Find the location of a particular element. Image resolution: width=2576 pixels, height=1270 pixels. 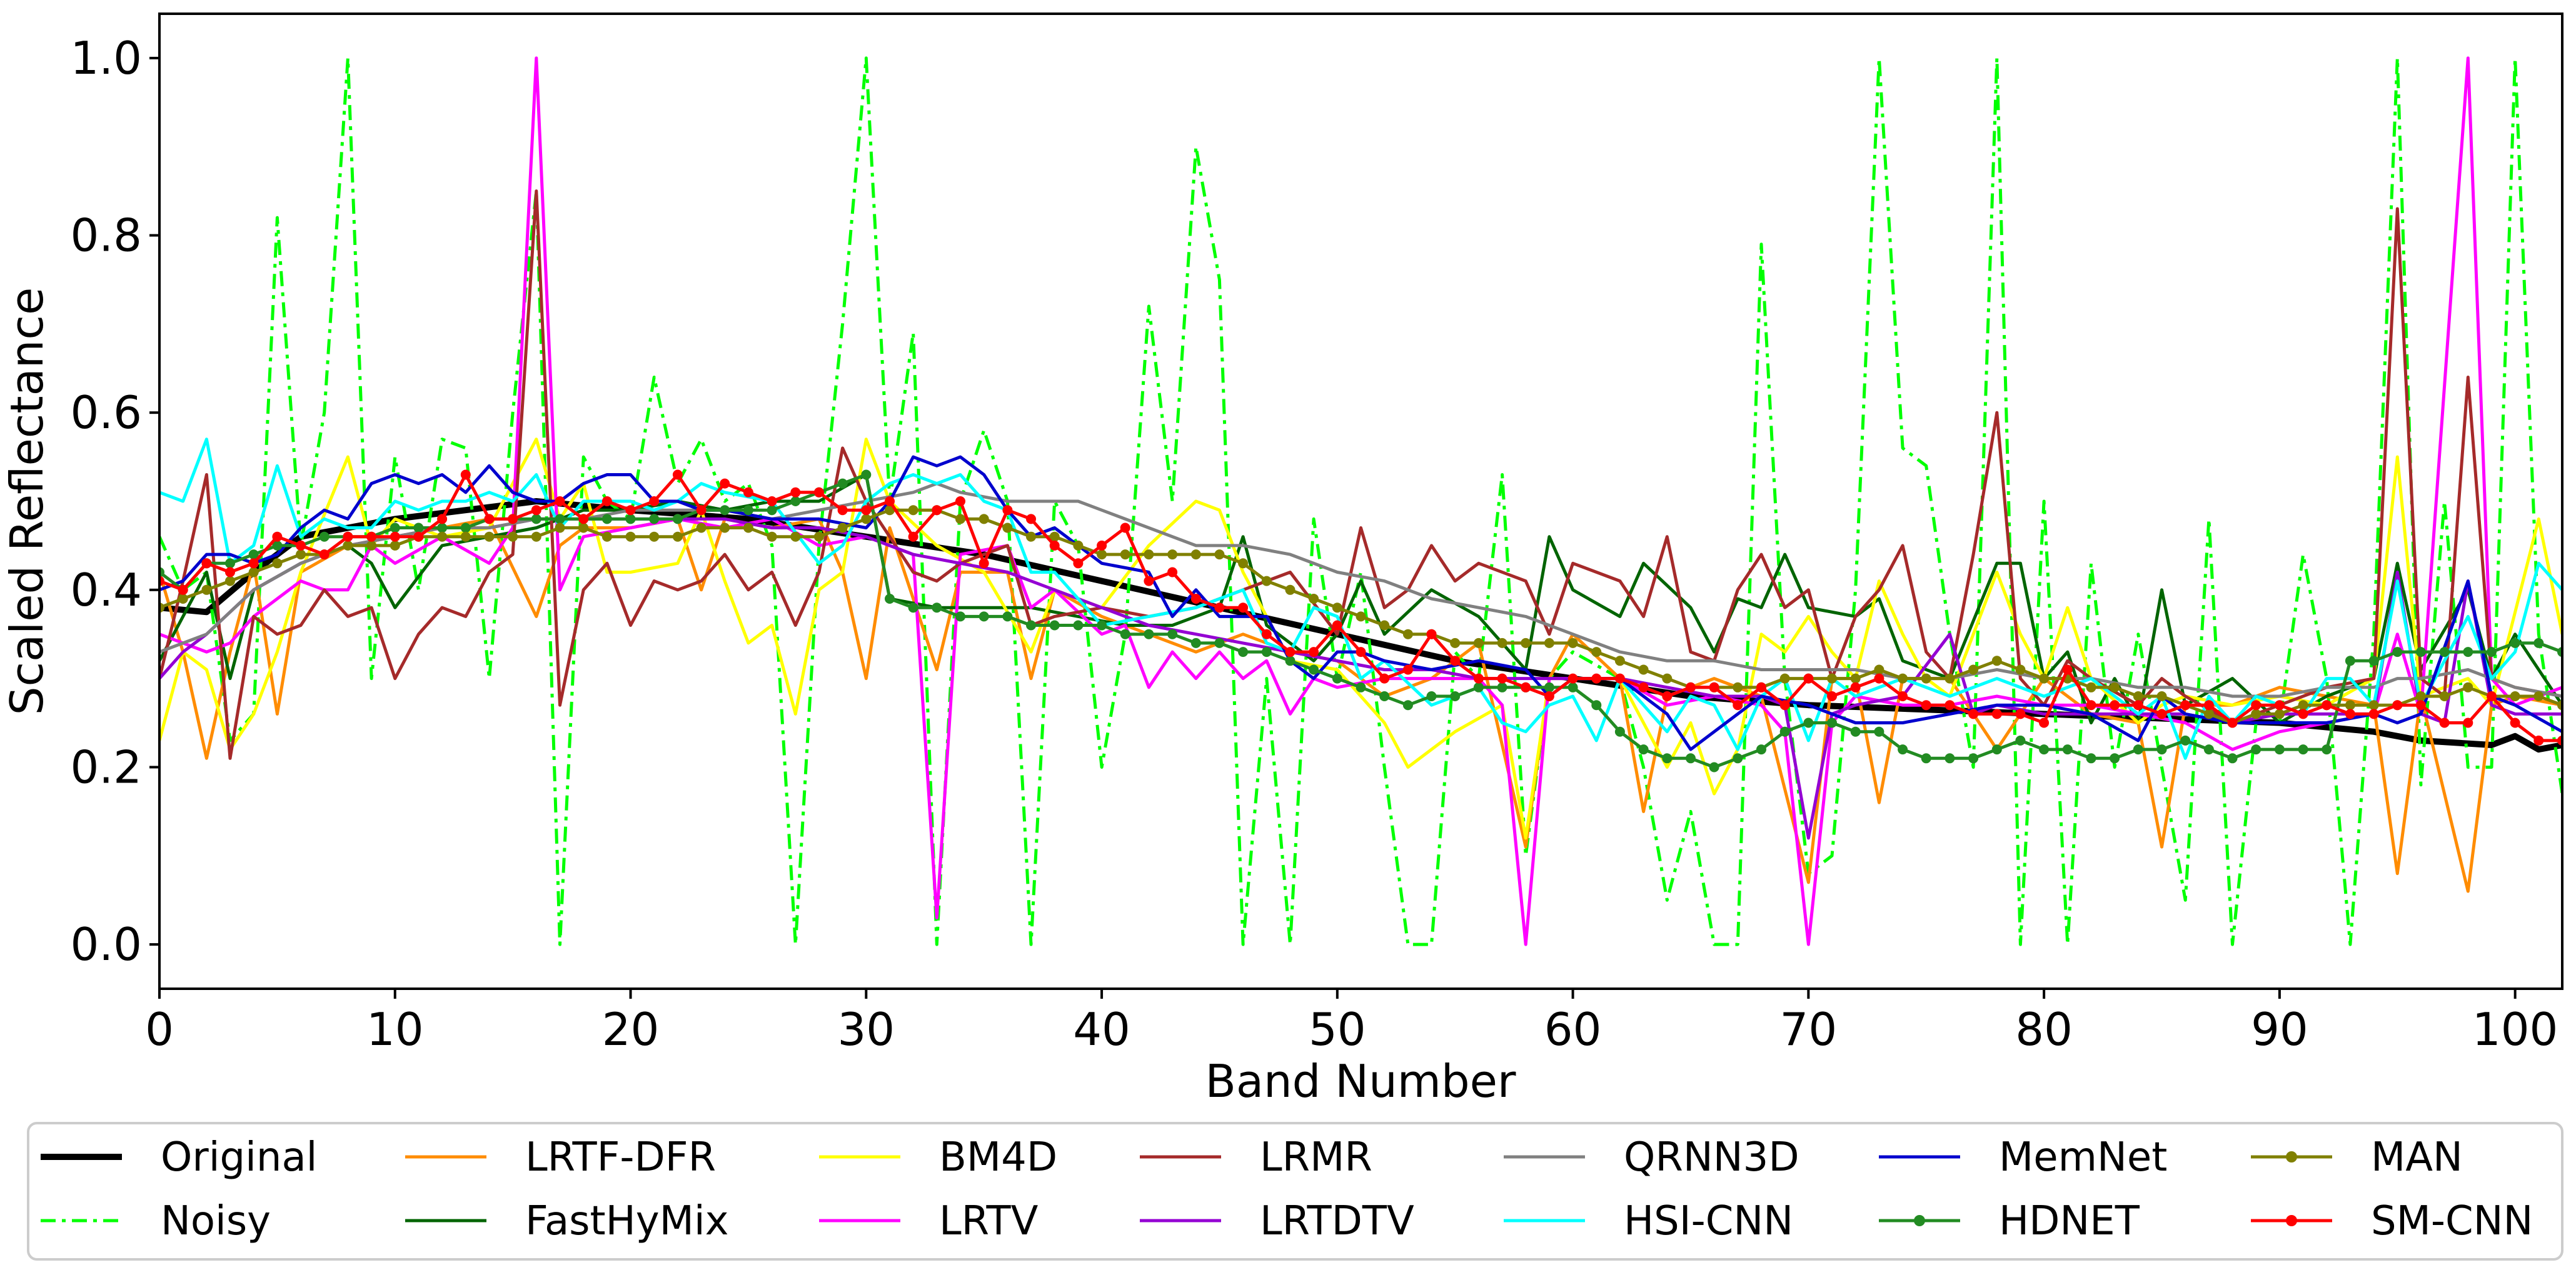

legend-label-hdnet: HDNET is located at coordinates (2069, 1221).